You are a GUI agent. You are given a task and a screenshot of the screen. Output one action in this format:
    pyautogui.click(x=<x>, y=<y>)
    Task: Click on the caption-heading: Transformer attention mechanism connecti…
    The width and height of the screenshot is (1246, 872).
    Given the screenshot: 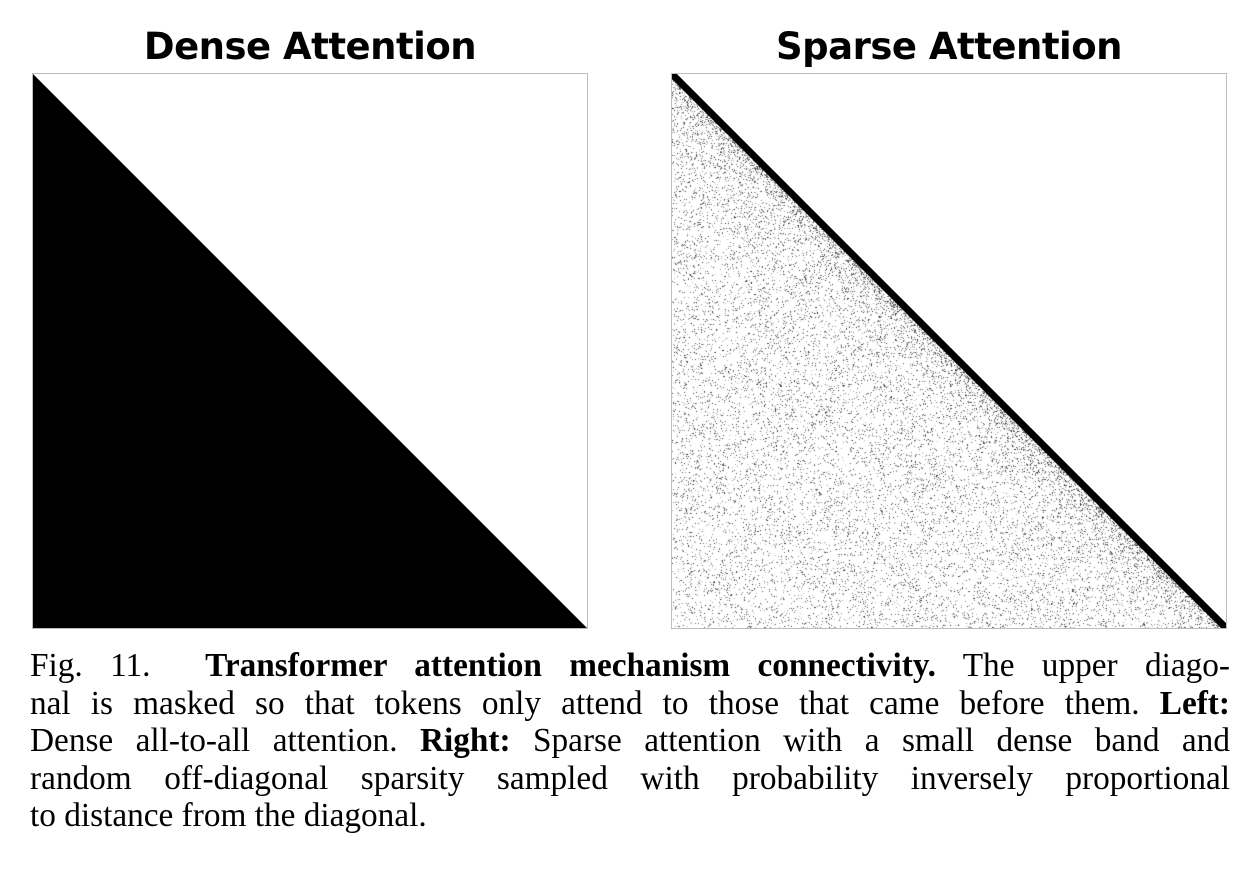 What is the action you would take?
    pyautogui.click(x=570, y=665)
    